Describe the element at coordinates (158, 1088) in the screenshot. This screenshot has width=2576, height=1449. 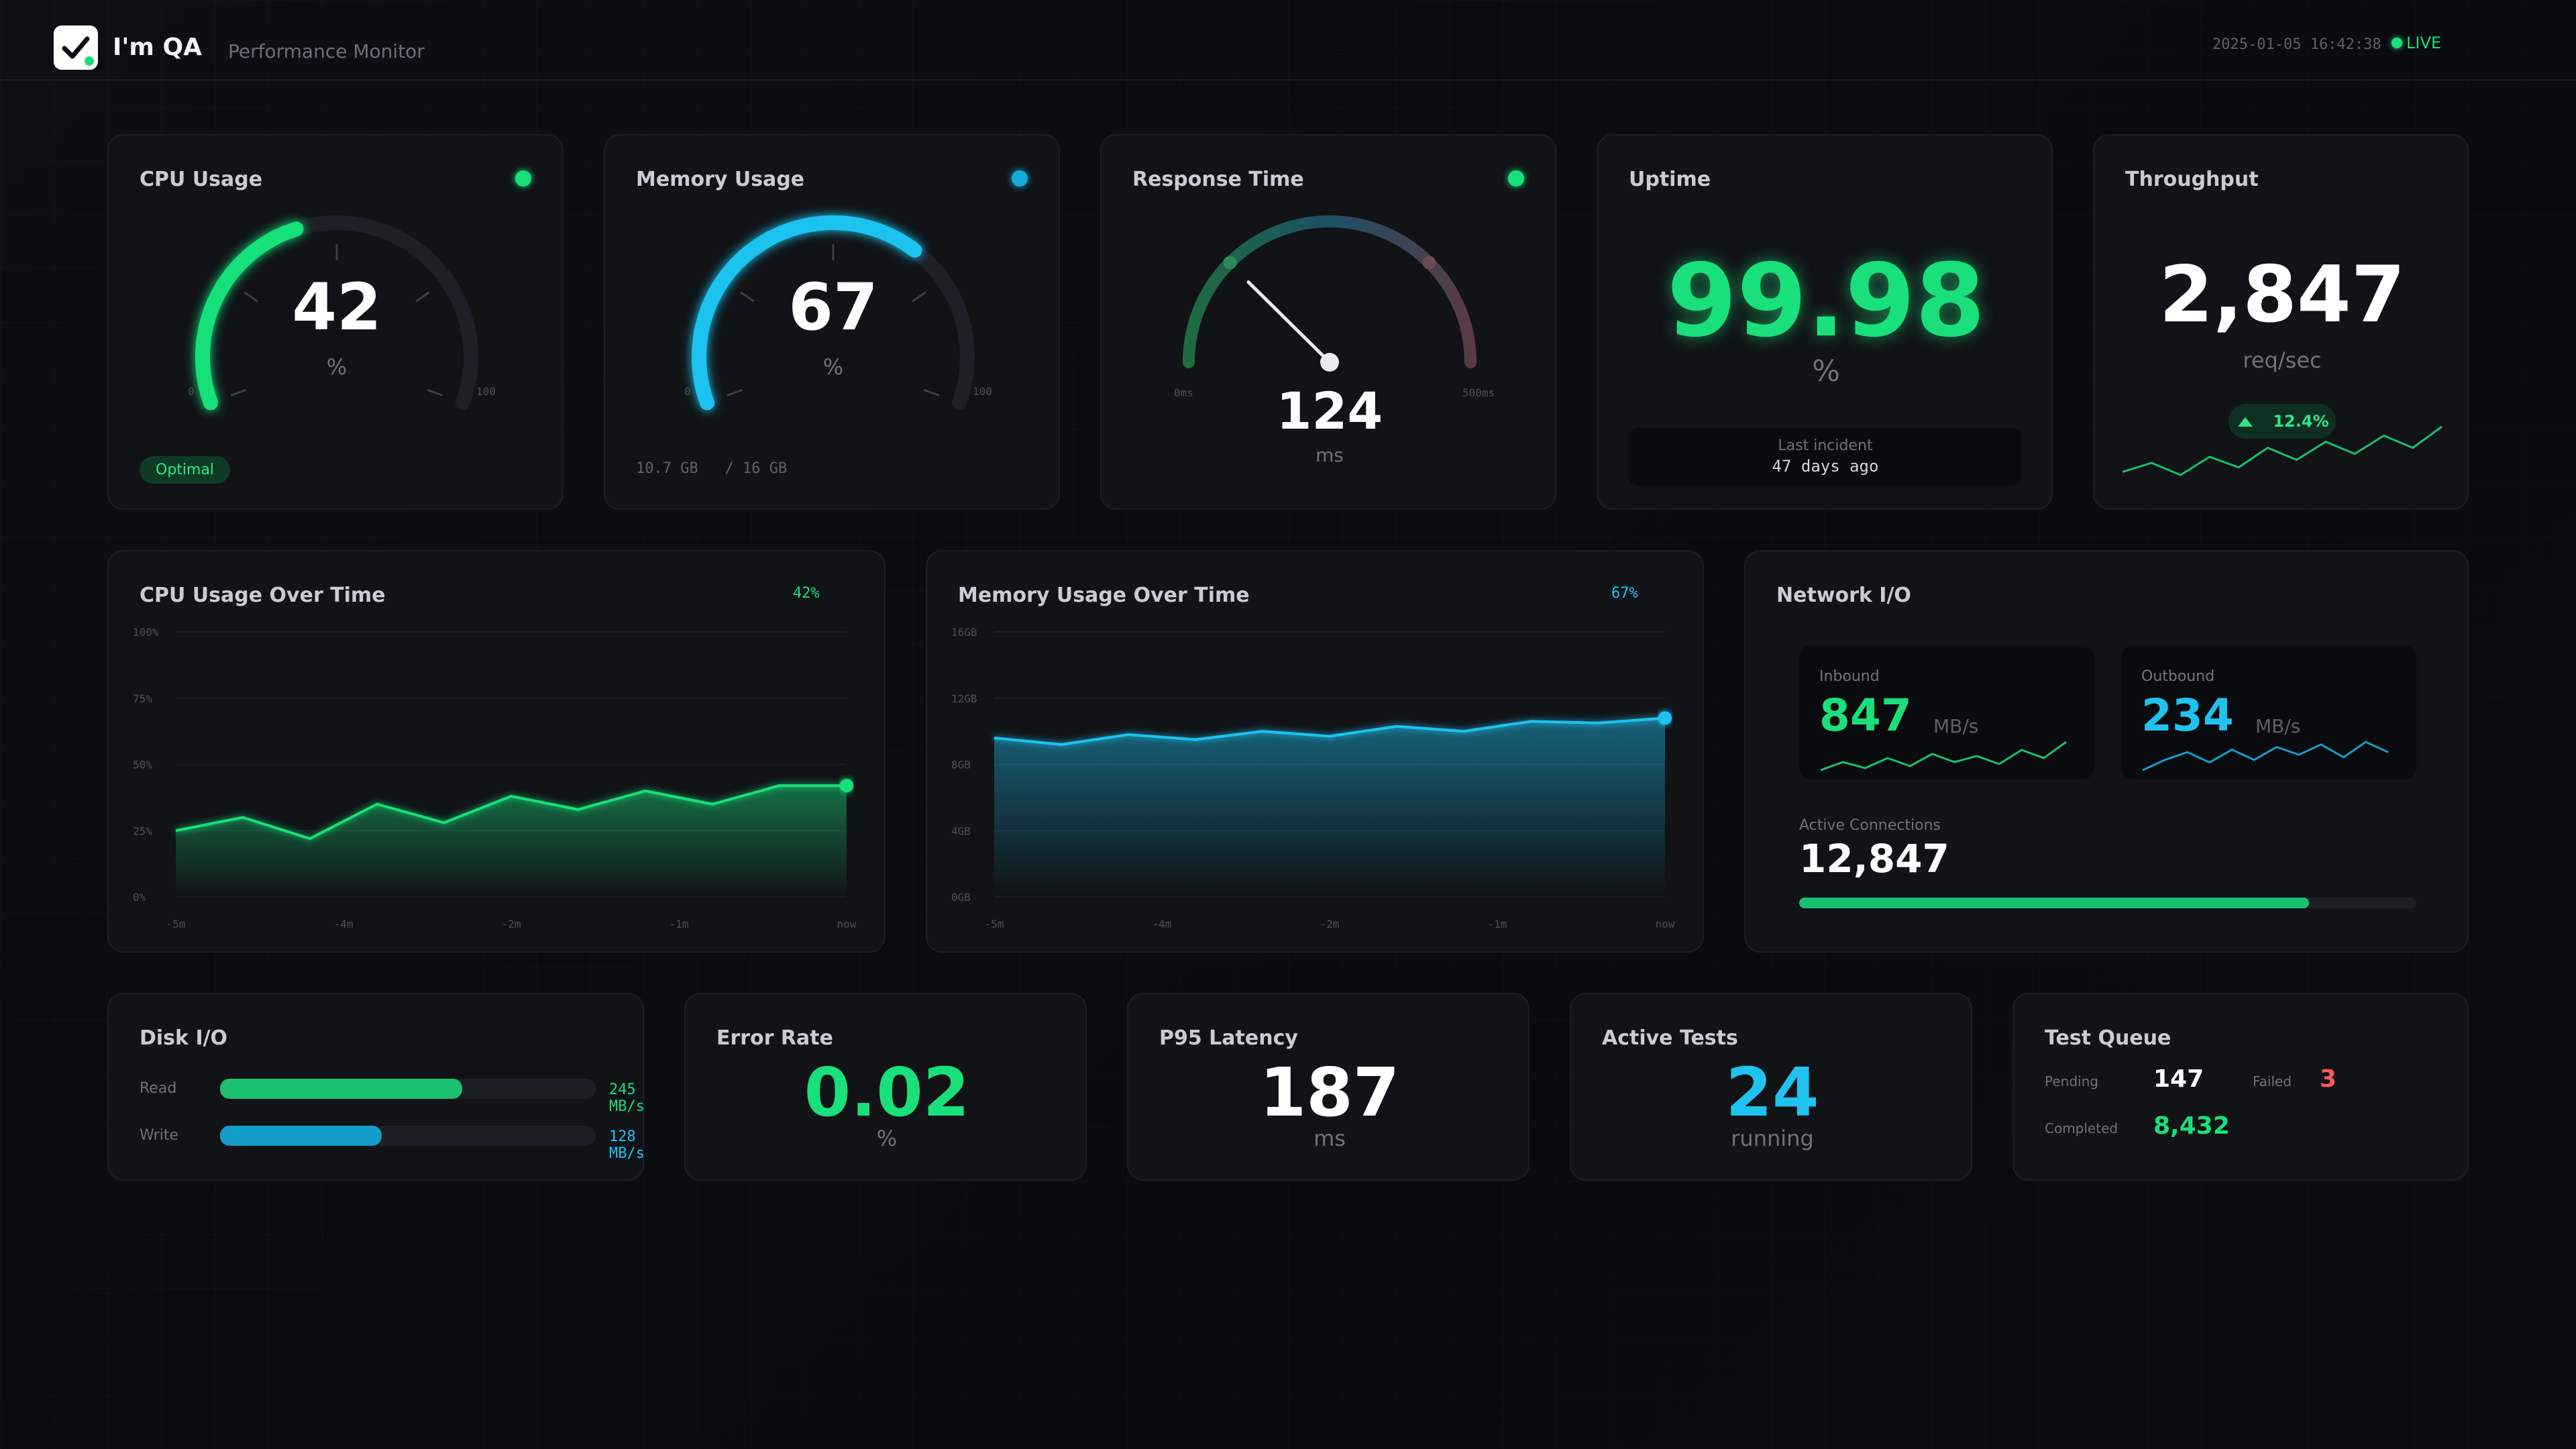
I see `read-label: Read` at that location.